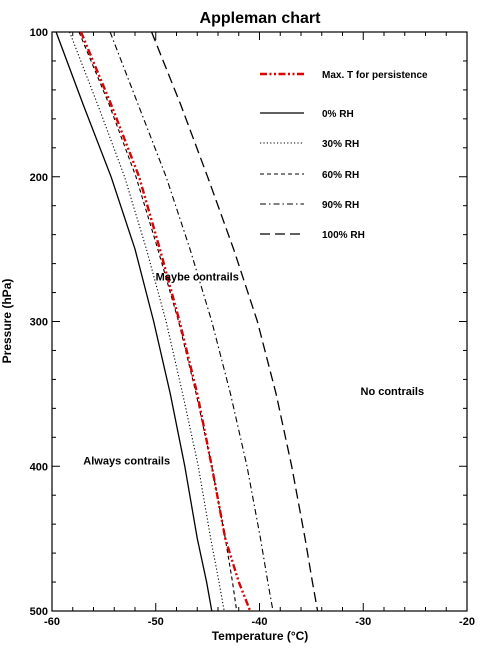  Describe the element at coordinates (260, 622) in the screenshot. I see `x-tick-label: -40` at that location.